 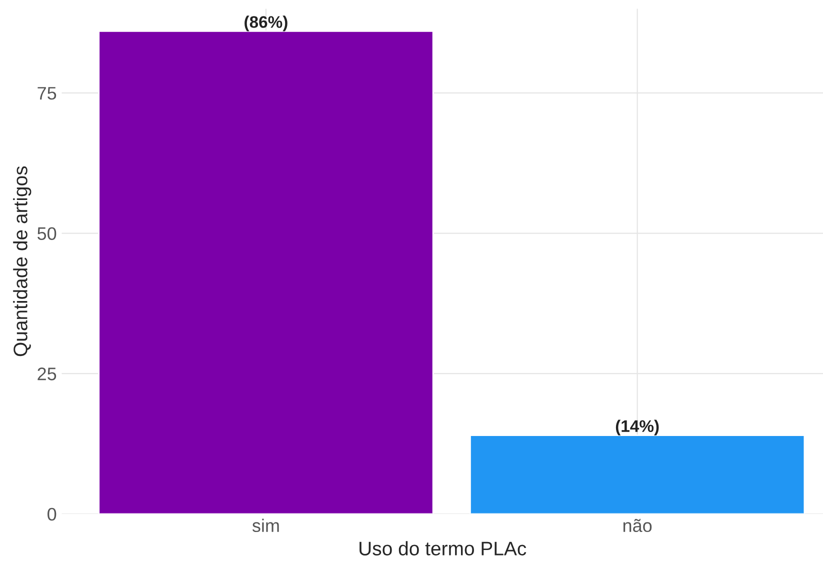 I want to click on y-tick-label: 50, so click(x=47, y=233).